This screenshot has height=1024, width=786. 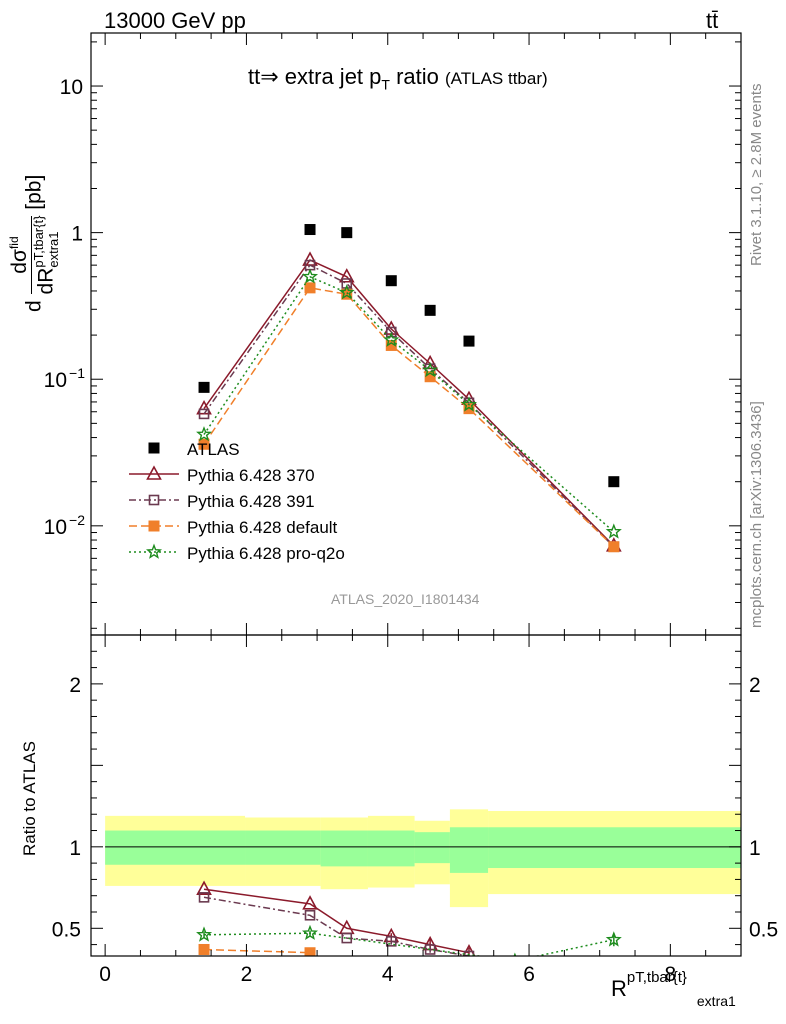 What do you see at coordinates (712, 20) in the screenshot?
I see `process-label: tt̄` at bounding box center [712, 20].